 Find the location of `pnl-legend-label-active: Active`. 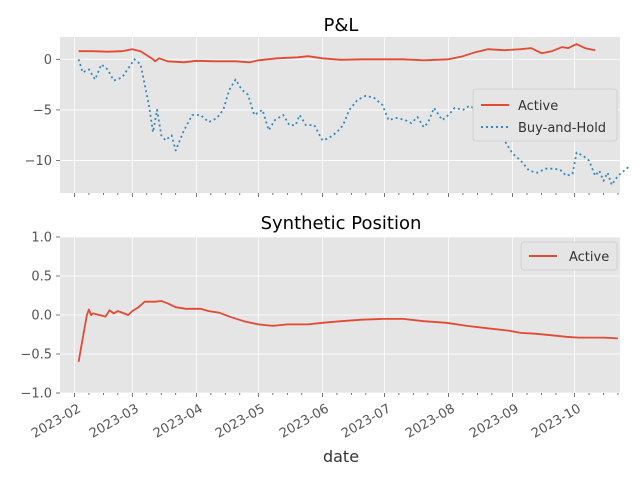

pnl-legend-label-active: Active is located at coordinates (538, 106).